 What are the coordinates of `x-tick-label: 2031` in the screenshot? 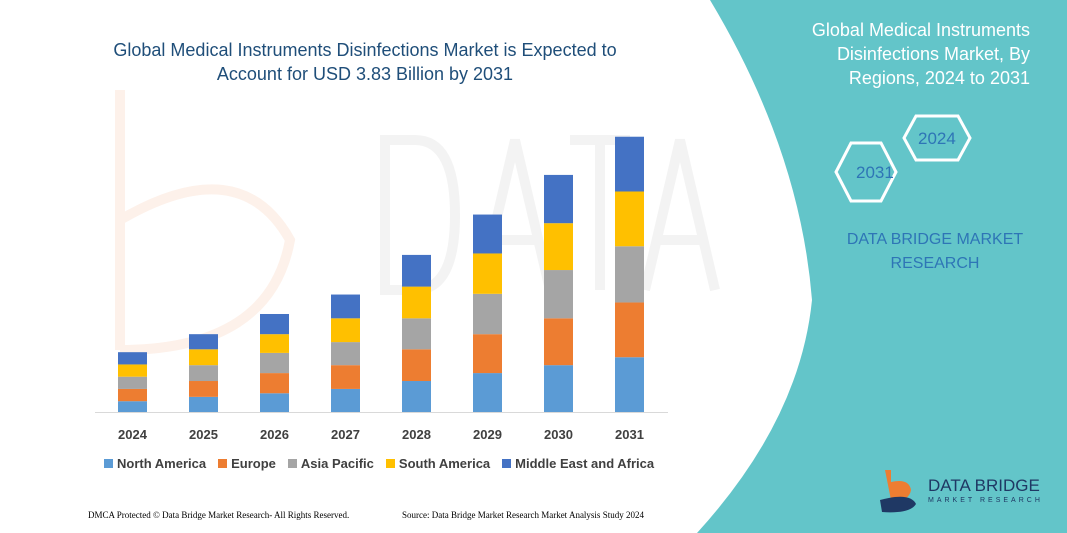 It's located at (629, 434).